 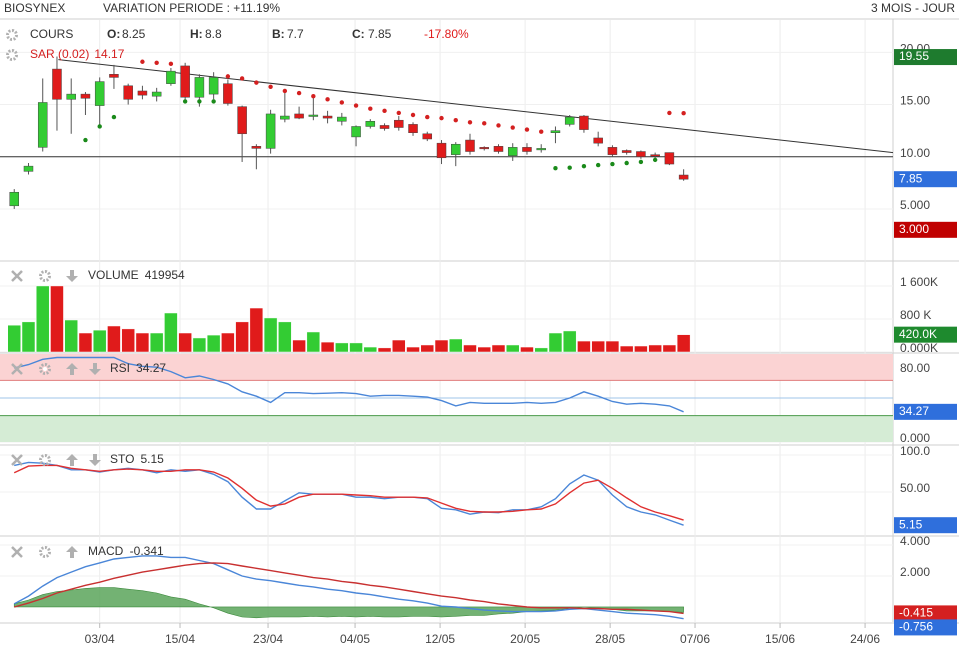 What do you see at coordinates (865, 639) in the screenshot?
I see `x-tick-label: 24/06` at bounding box center [865, 639].